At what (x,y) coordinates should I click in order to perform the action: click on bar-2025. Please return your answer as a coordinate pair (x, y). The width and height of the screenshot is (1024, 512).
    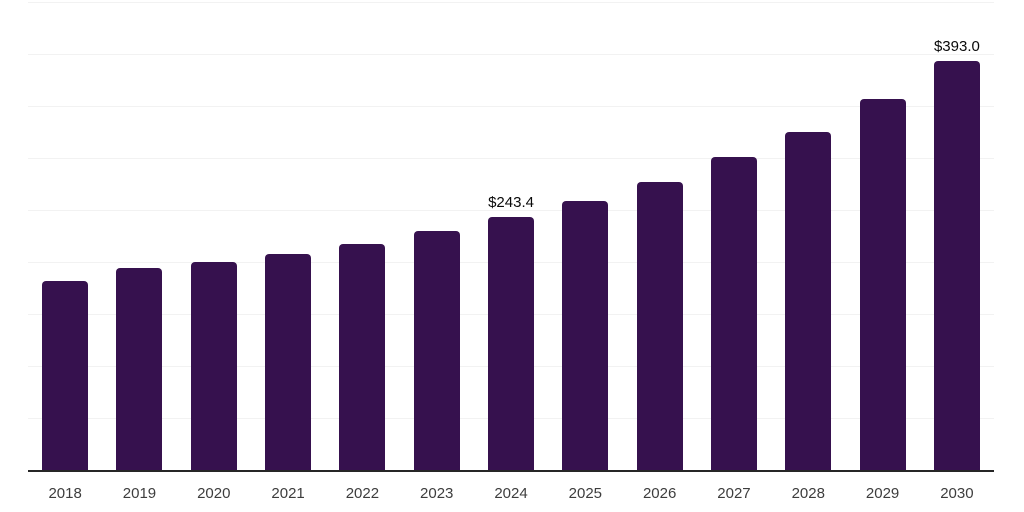
    Looking at the image, I should click on (585, 335).